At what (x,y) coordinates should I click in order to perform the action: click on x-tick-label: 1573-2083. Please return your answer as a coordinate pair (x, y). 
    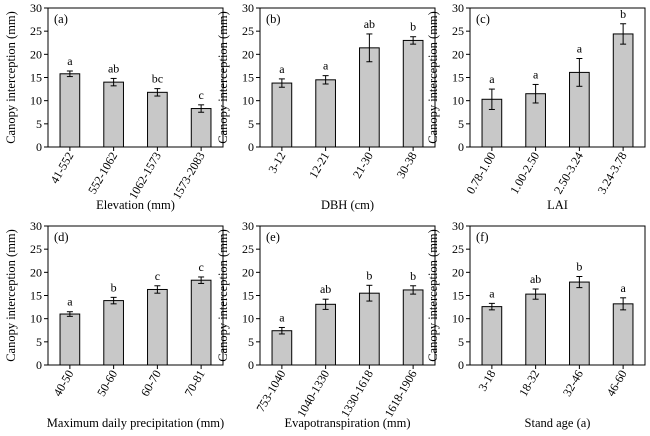
    Looking at the image, I should click on (189, 176).